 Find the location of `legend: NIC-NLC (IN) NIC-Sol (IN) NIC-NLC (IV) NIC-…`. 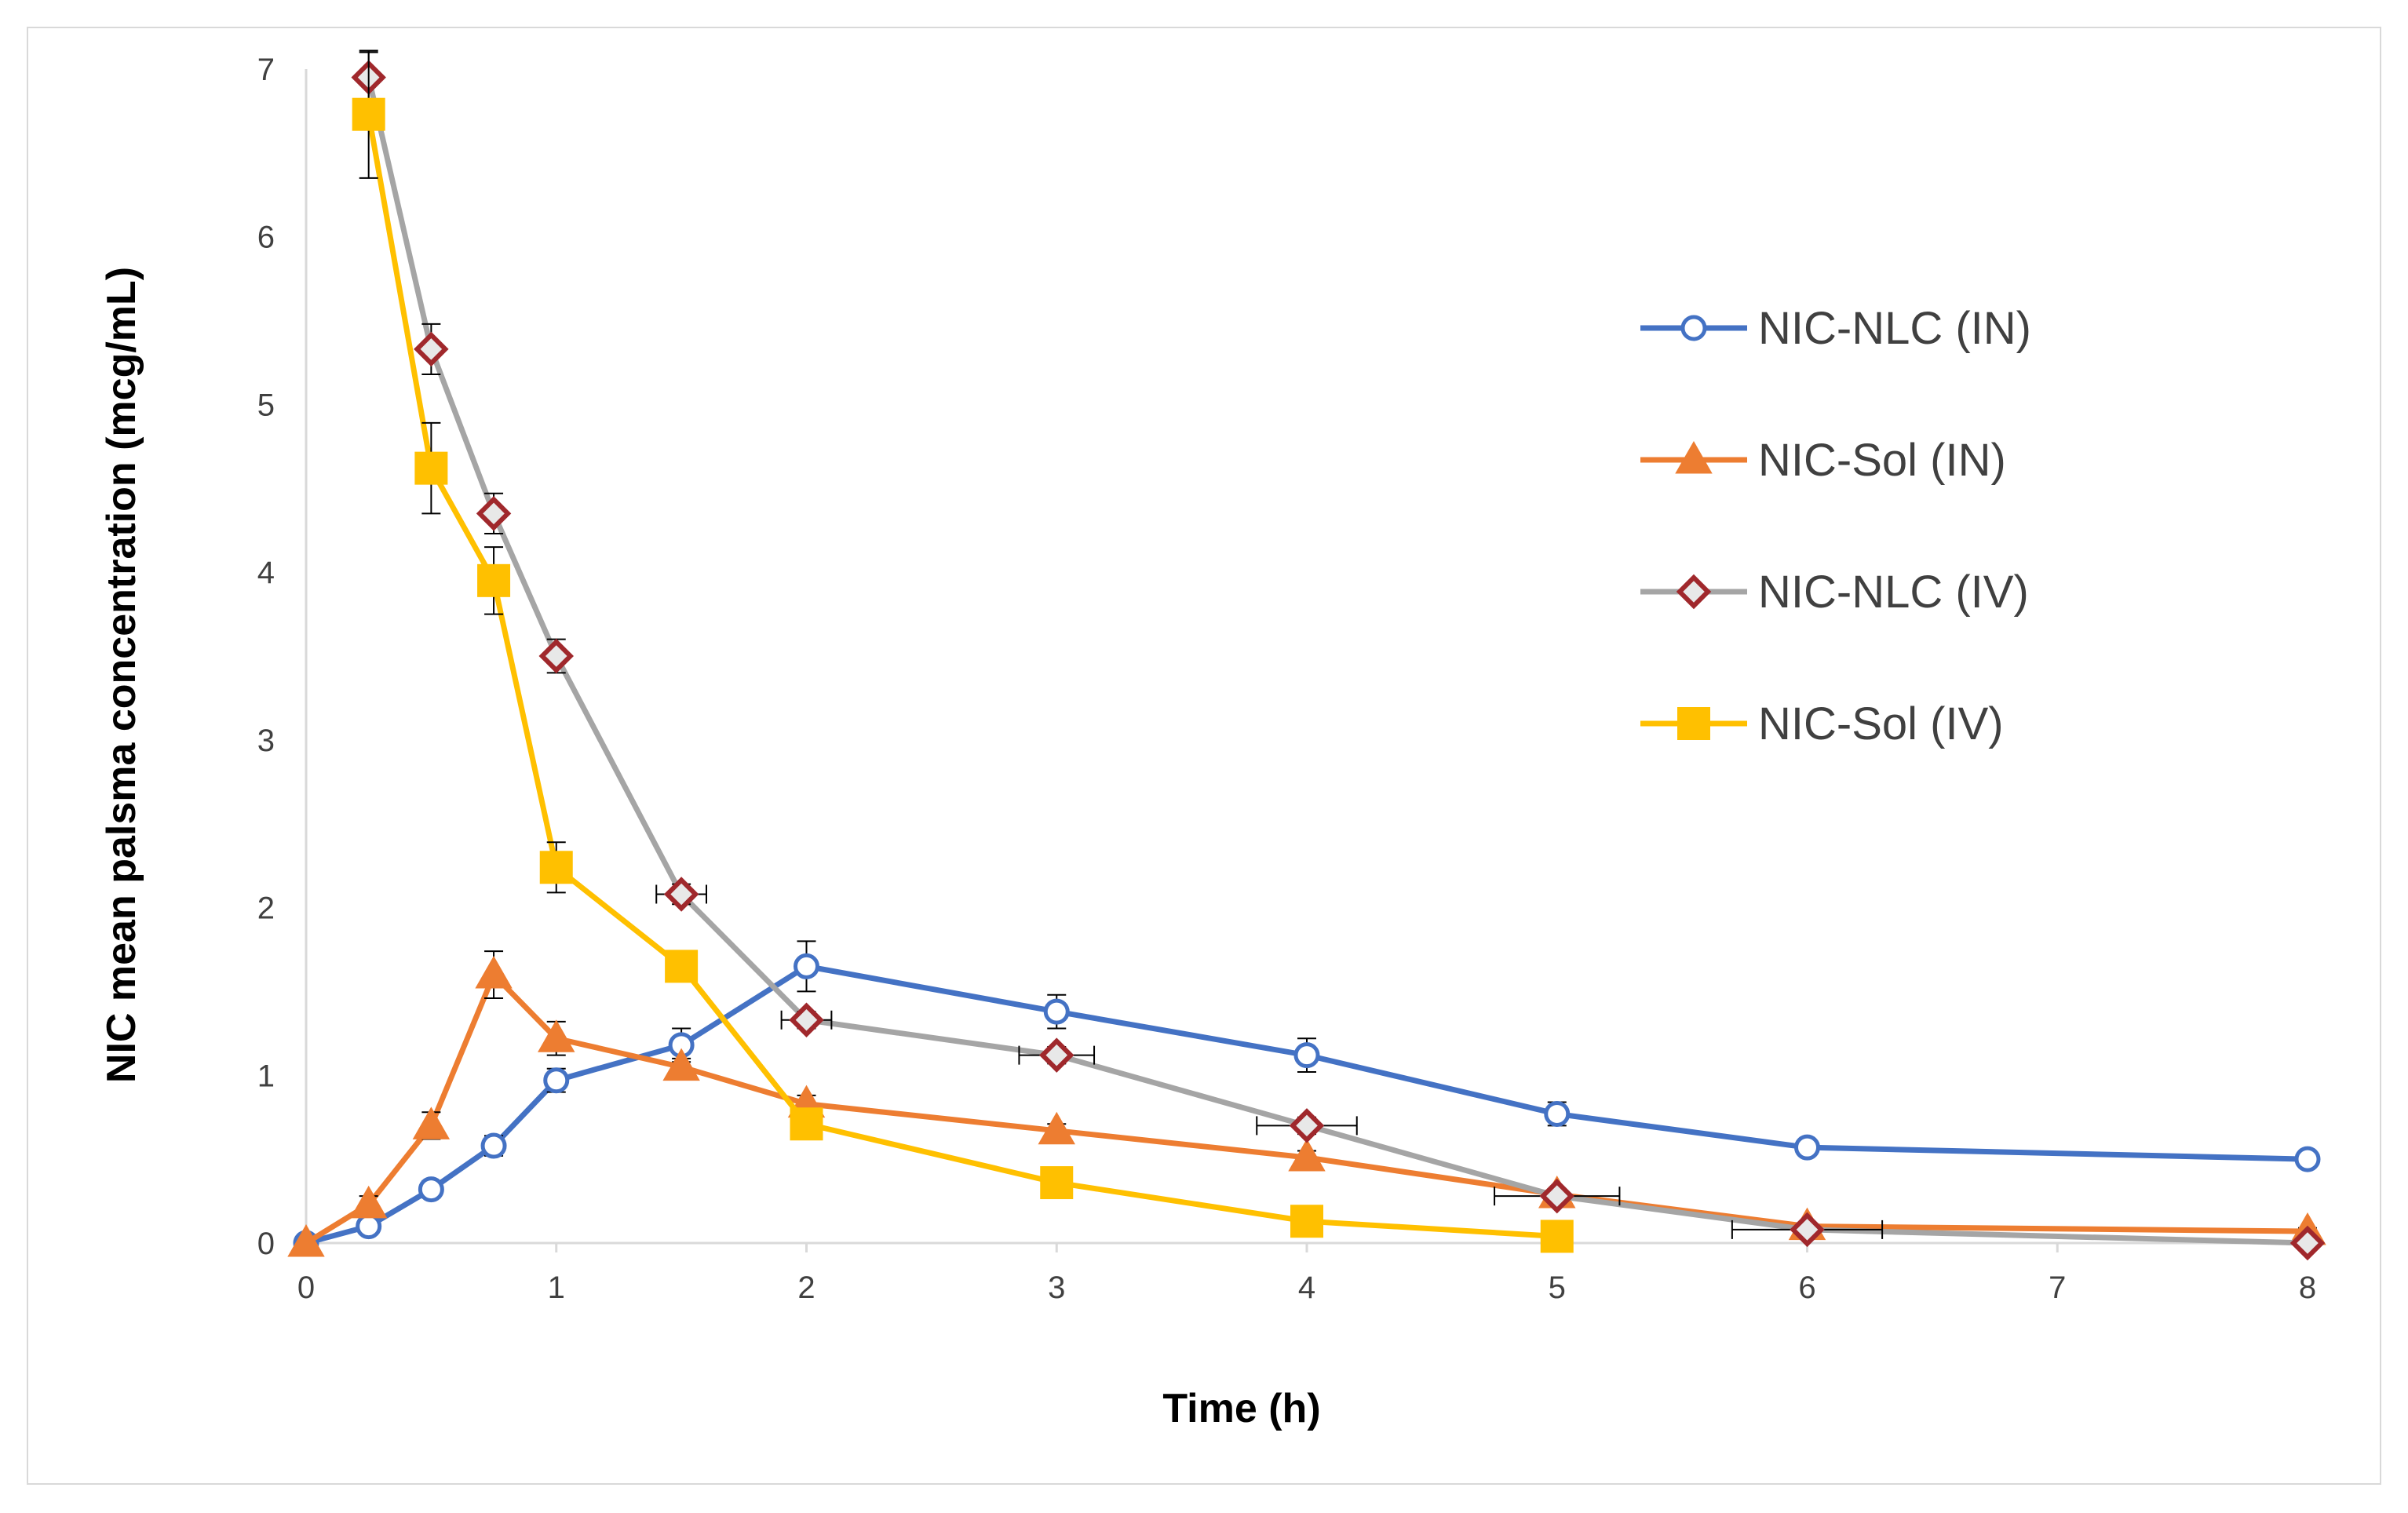

legend: NIC-NLC (IN) NIC-Sol (IN) NIC-NLC (IV) NIC-… is located at coordinates (1836, 526).